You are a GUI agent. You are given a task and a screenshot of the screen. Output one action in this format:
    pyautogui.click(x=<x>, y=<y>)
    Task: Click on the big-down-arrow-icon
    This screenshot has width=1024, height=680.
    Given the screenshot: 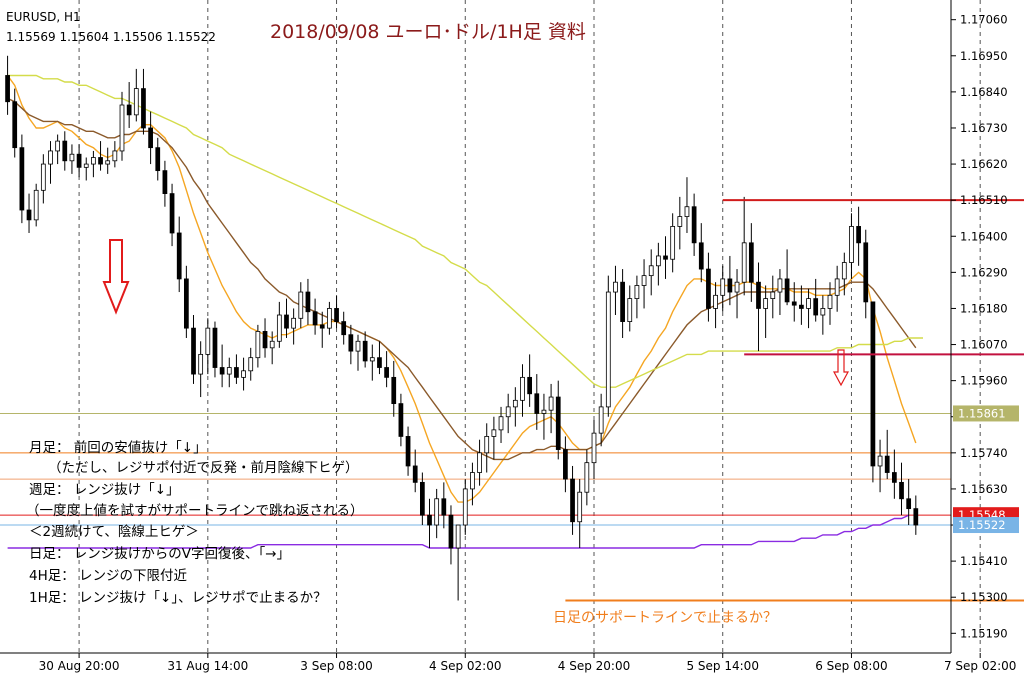 What is the action you would take?
    pyautogui.click(x=116, y=277)
    